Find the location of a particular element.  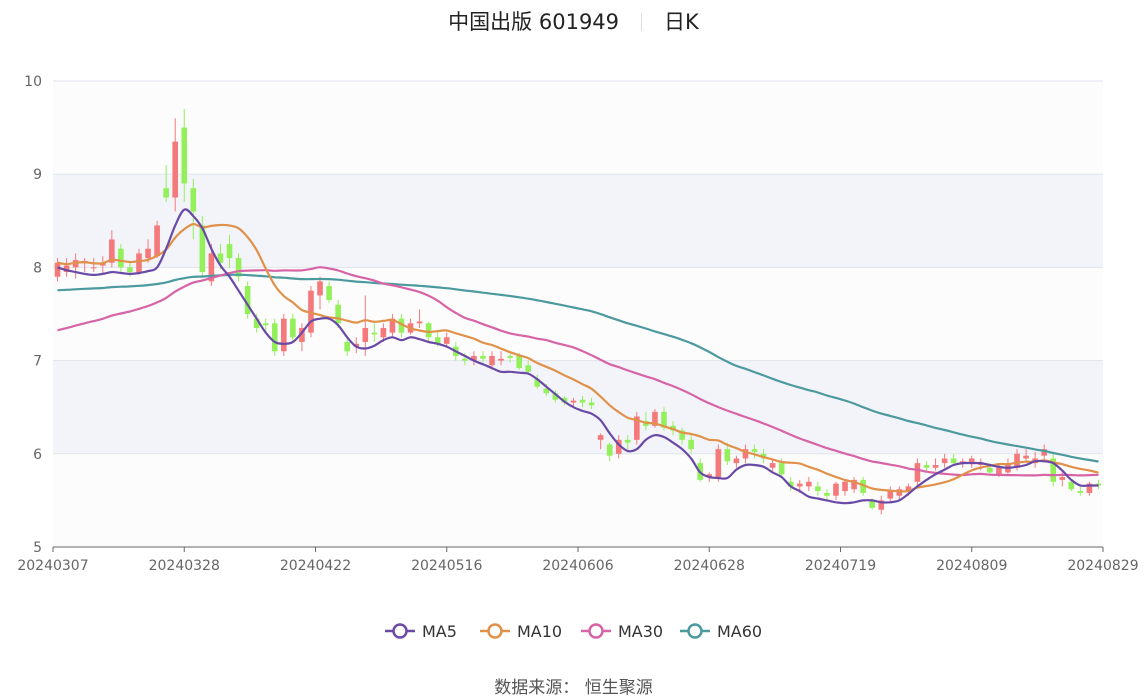

title-name: 中国出版 is located at coordinates (490, 22).